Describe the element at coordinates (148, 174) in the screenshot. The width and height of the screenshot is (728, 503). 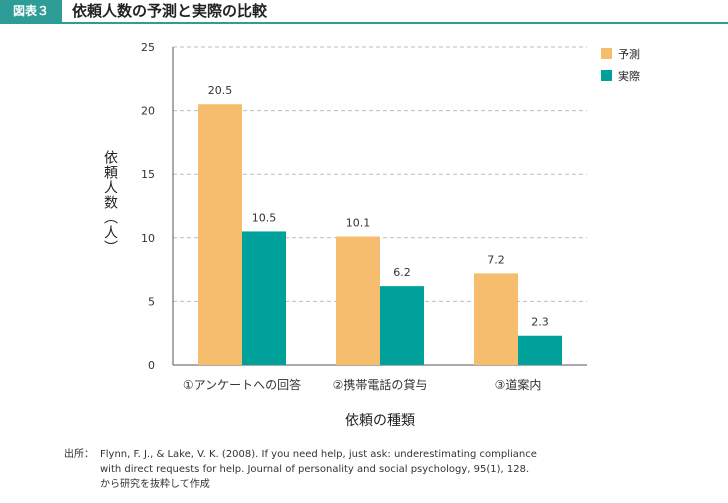
I see `y-tick-label: 15` at that location.